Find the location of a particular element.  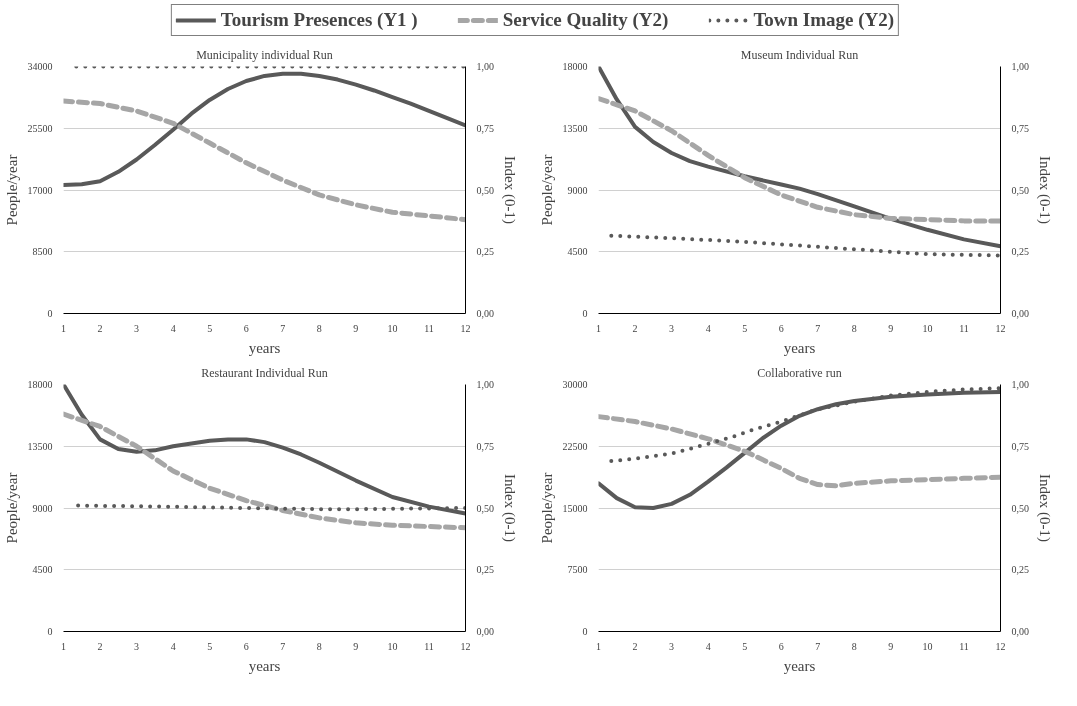

y-tick-label: 15000 is located at coordinates (575, 508).